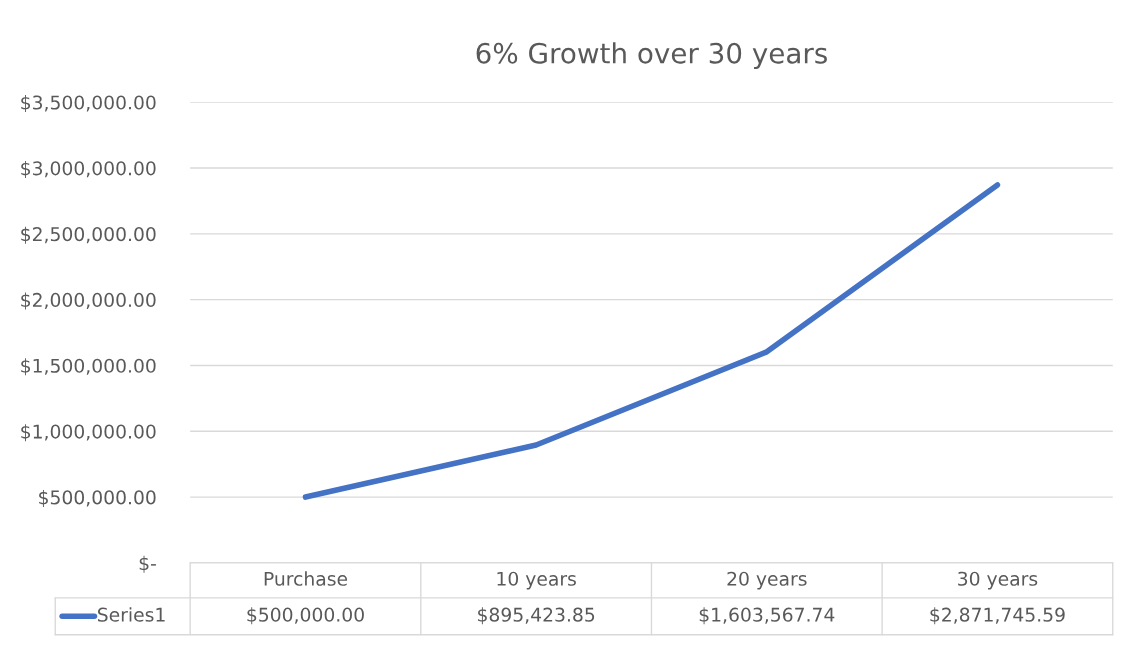 Image resolution: width=1132 pixels, height=647 pixels. What do you see at coordinates (88, 367) in the screenshot?
I see `y-tick-label: $1,500,000.00` at bounding box center [88, 367].